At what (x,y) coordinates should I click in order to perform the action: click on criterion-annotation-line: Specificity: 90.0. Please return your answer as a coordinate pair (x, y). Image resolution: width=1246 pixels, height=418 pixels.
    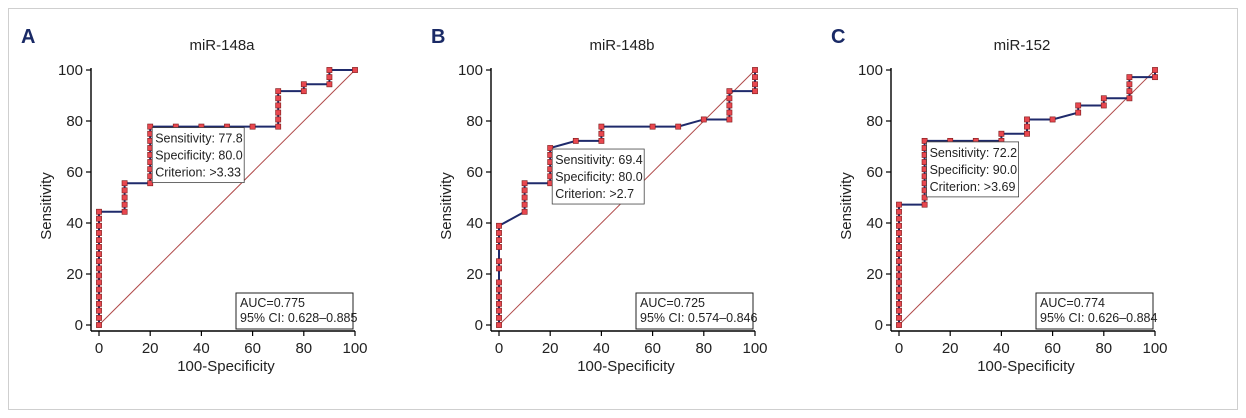
    Looking at the image, I should click on (974, 170).